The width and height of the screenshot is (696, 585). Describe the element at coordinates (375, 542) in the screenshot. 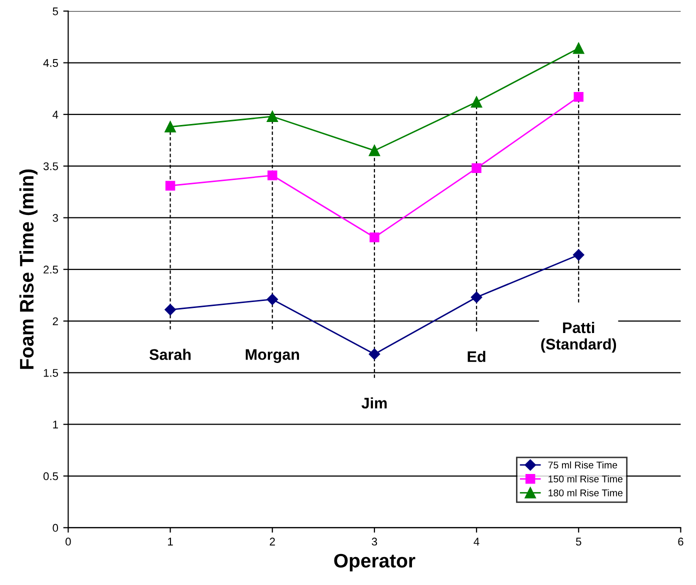

I see `x-tick-label: 3` at that location.